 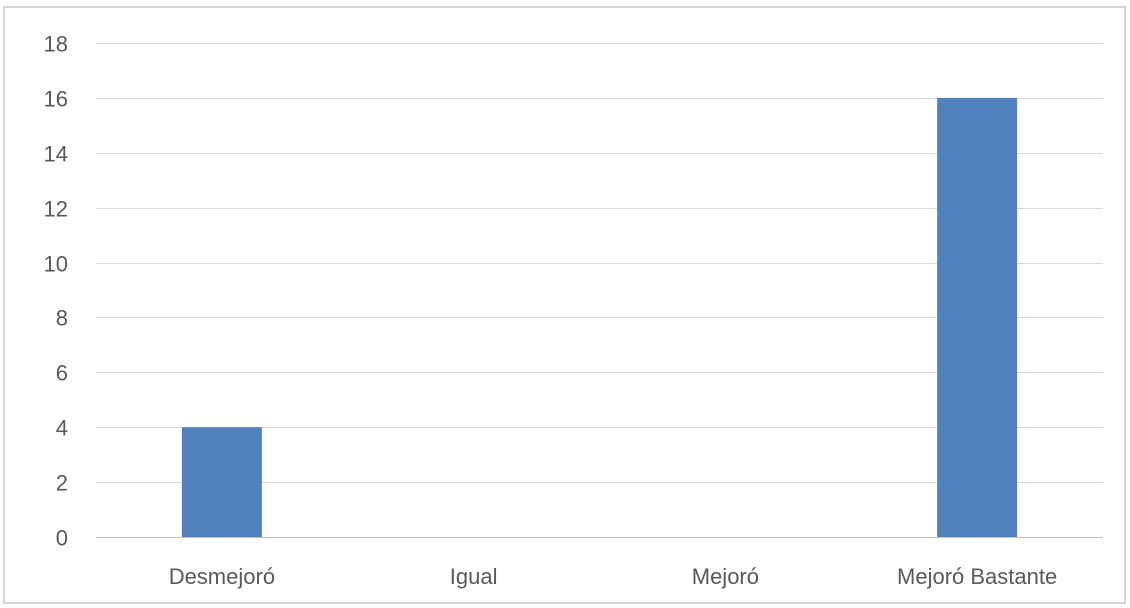 I want to click on y-tick-label: 10, so click(x=56, y=264).